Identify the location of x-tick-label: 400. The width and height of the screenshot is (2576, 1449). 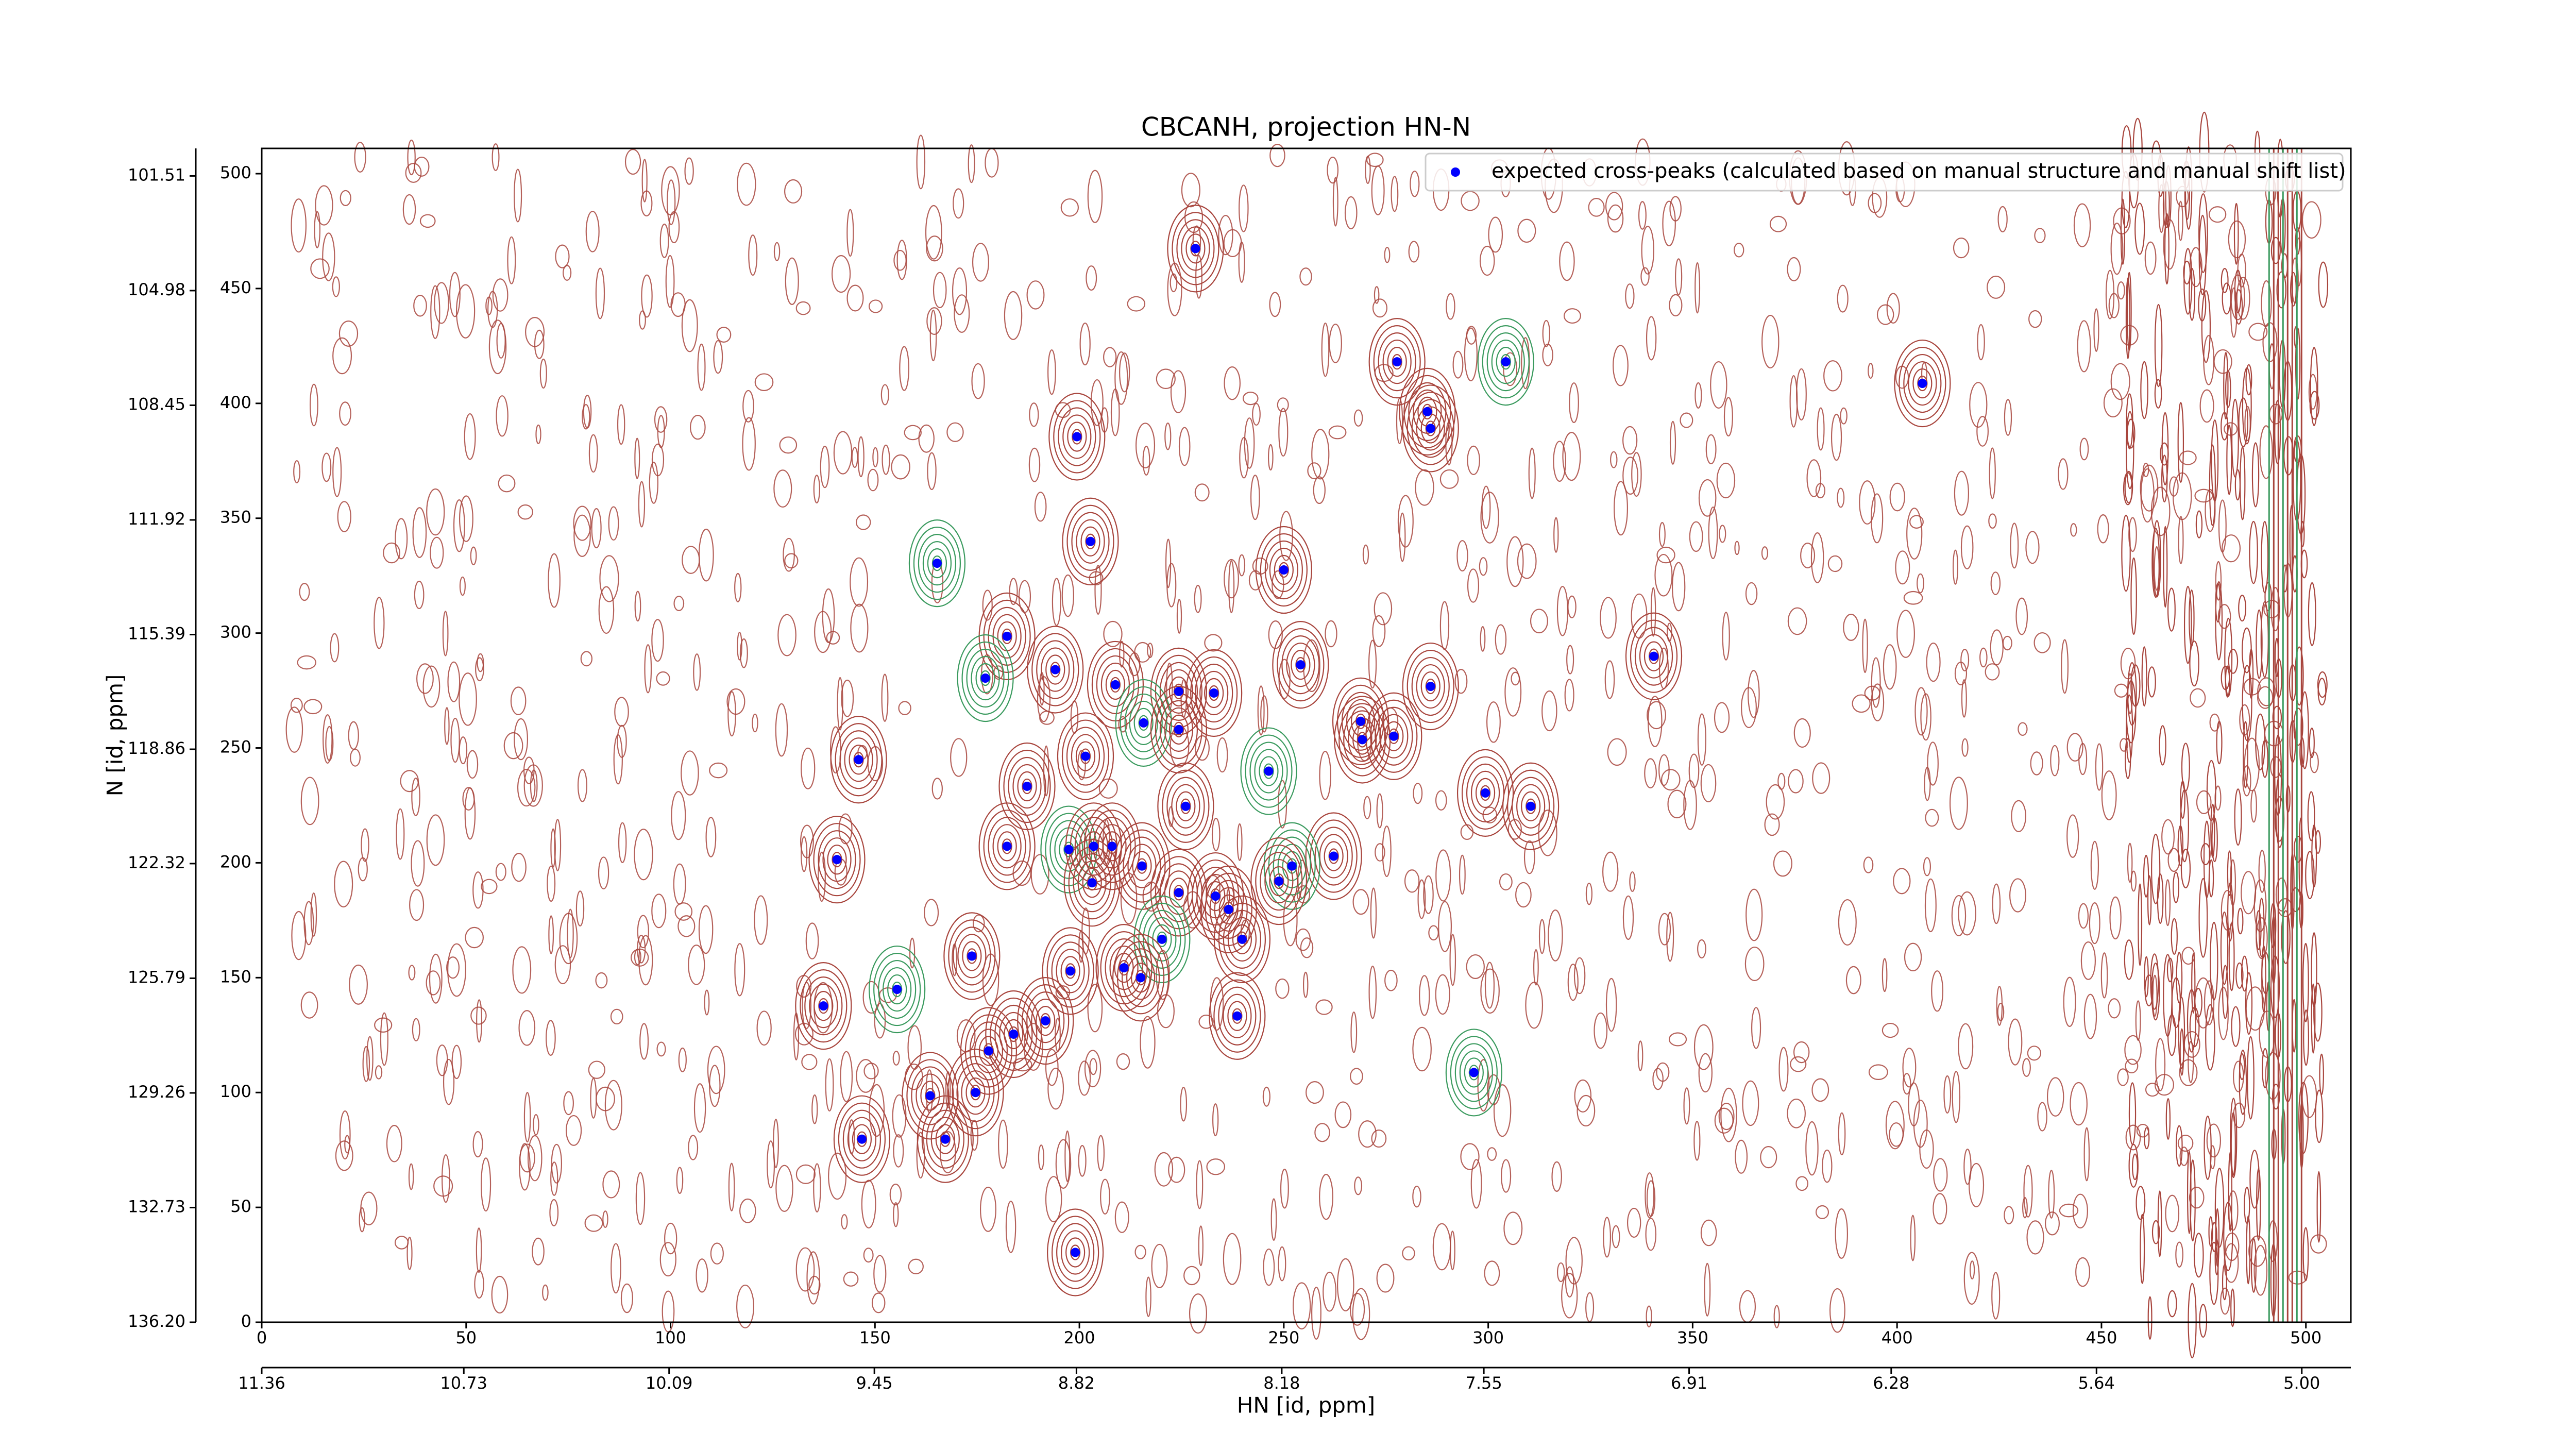
(1897, 1337).